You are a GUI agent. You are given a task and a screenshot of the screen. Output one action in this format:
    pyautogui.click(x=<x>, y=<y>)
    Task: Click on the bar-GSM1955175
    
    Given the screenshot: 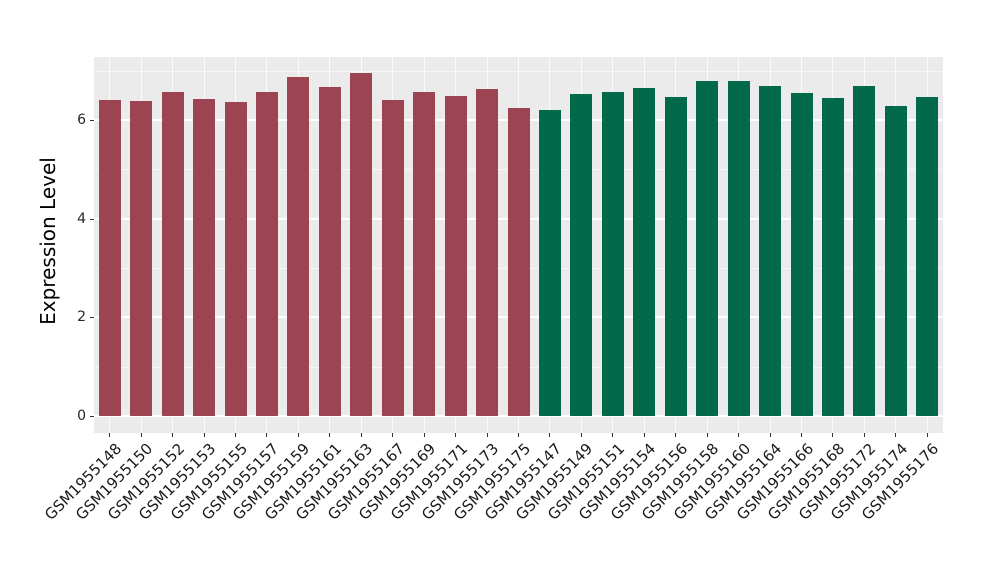 What is the action you would take?
    pyautogui.click(x=518, y=262)
    